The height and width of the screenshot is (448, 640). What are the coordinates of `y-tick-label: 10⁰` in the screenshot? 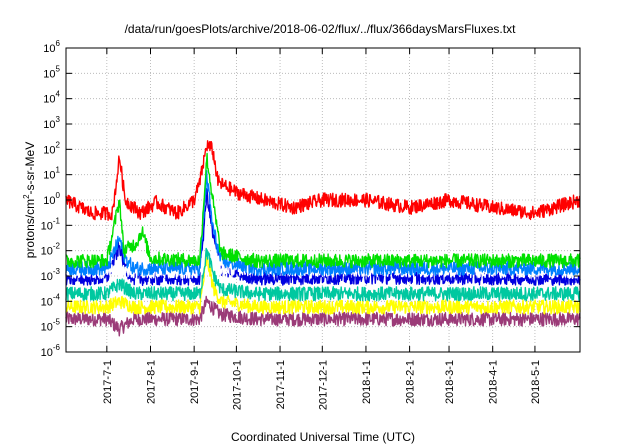 It's located at (51, 199).